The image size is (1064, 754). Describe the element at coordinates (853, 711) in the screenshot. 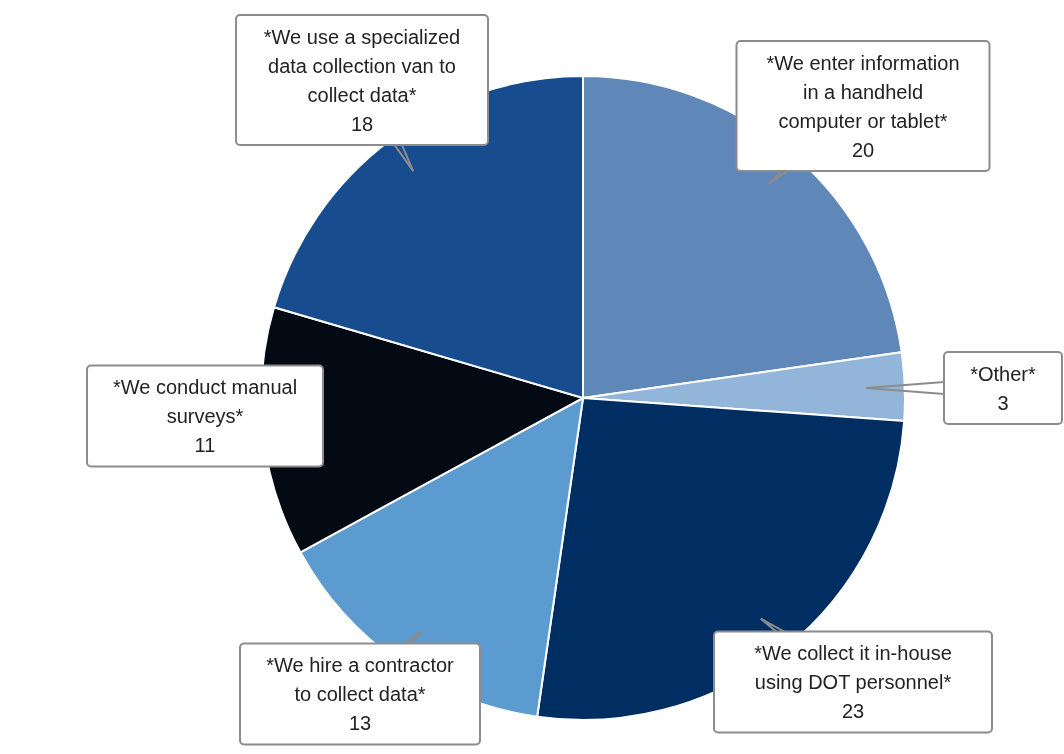

I see `data-label: 23` at that location.